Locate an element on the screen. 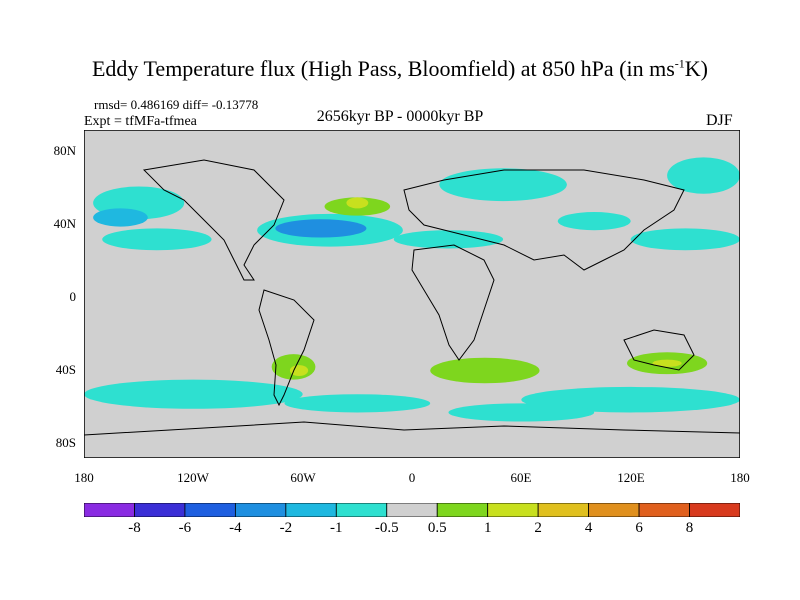  colorbar-label-10: 6 is located at coordinates (639, 528).